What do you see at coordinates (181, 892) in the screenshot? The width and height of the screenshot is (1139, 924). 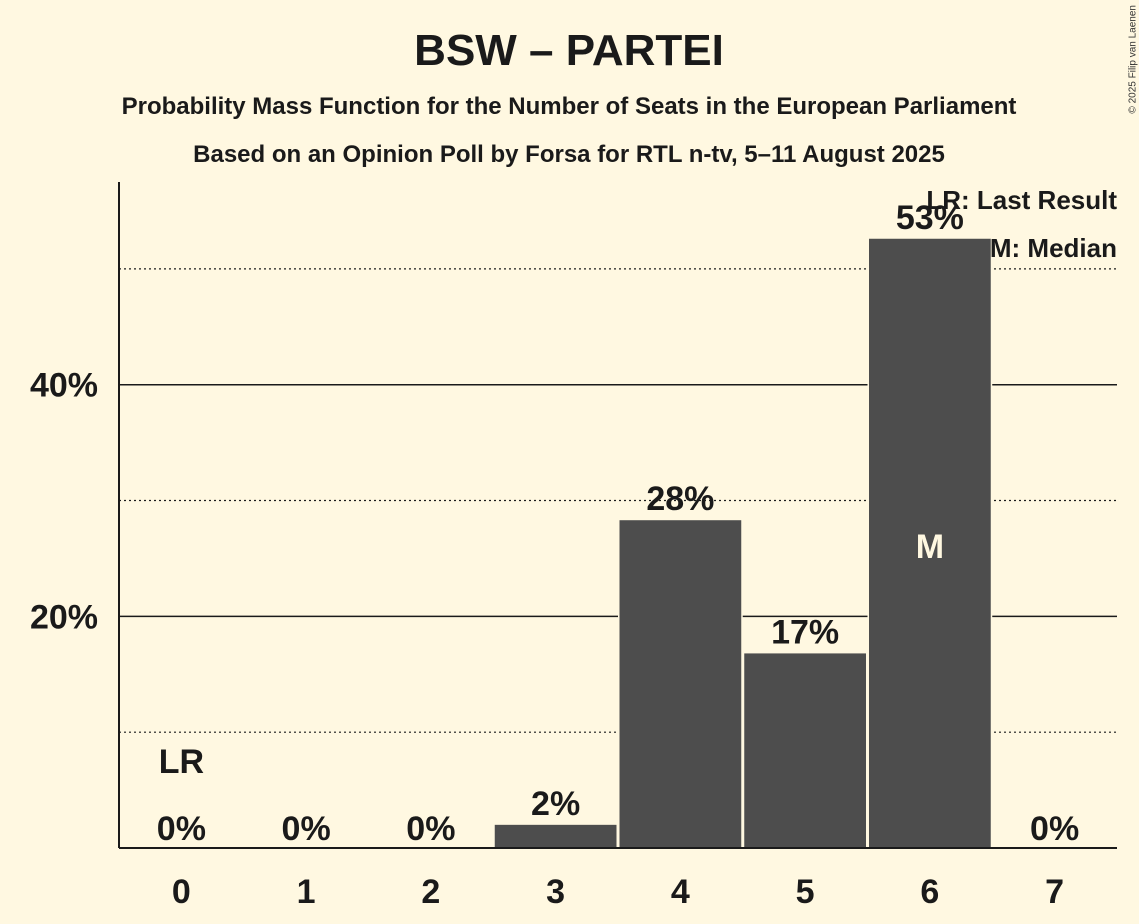 I see `x-tick-label: 0` at bounding box center [181, 892].